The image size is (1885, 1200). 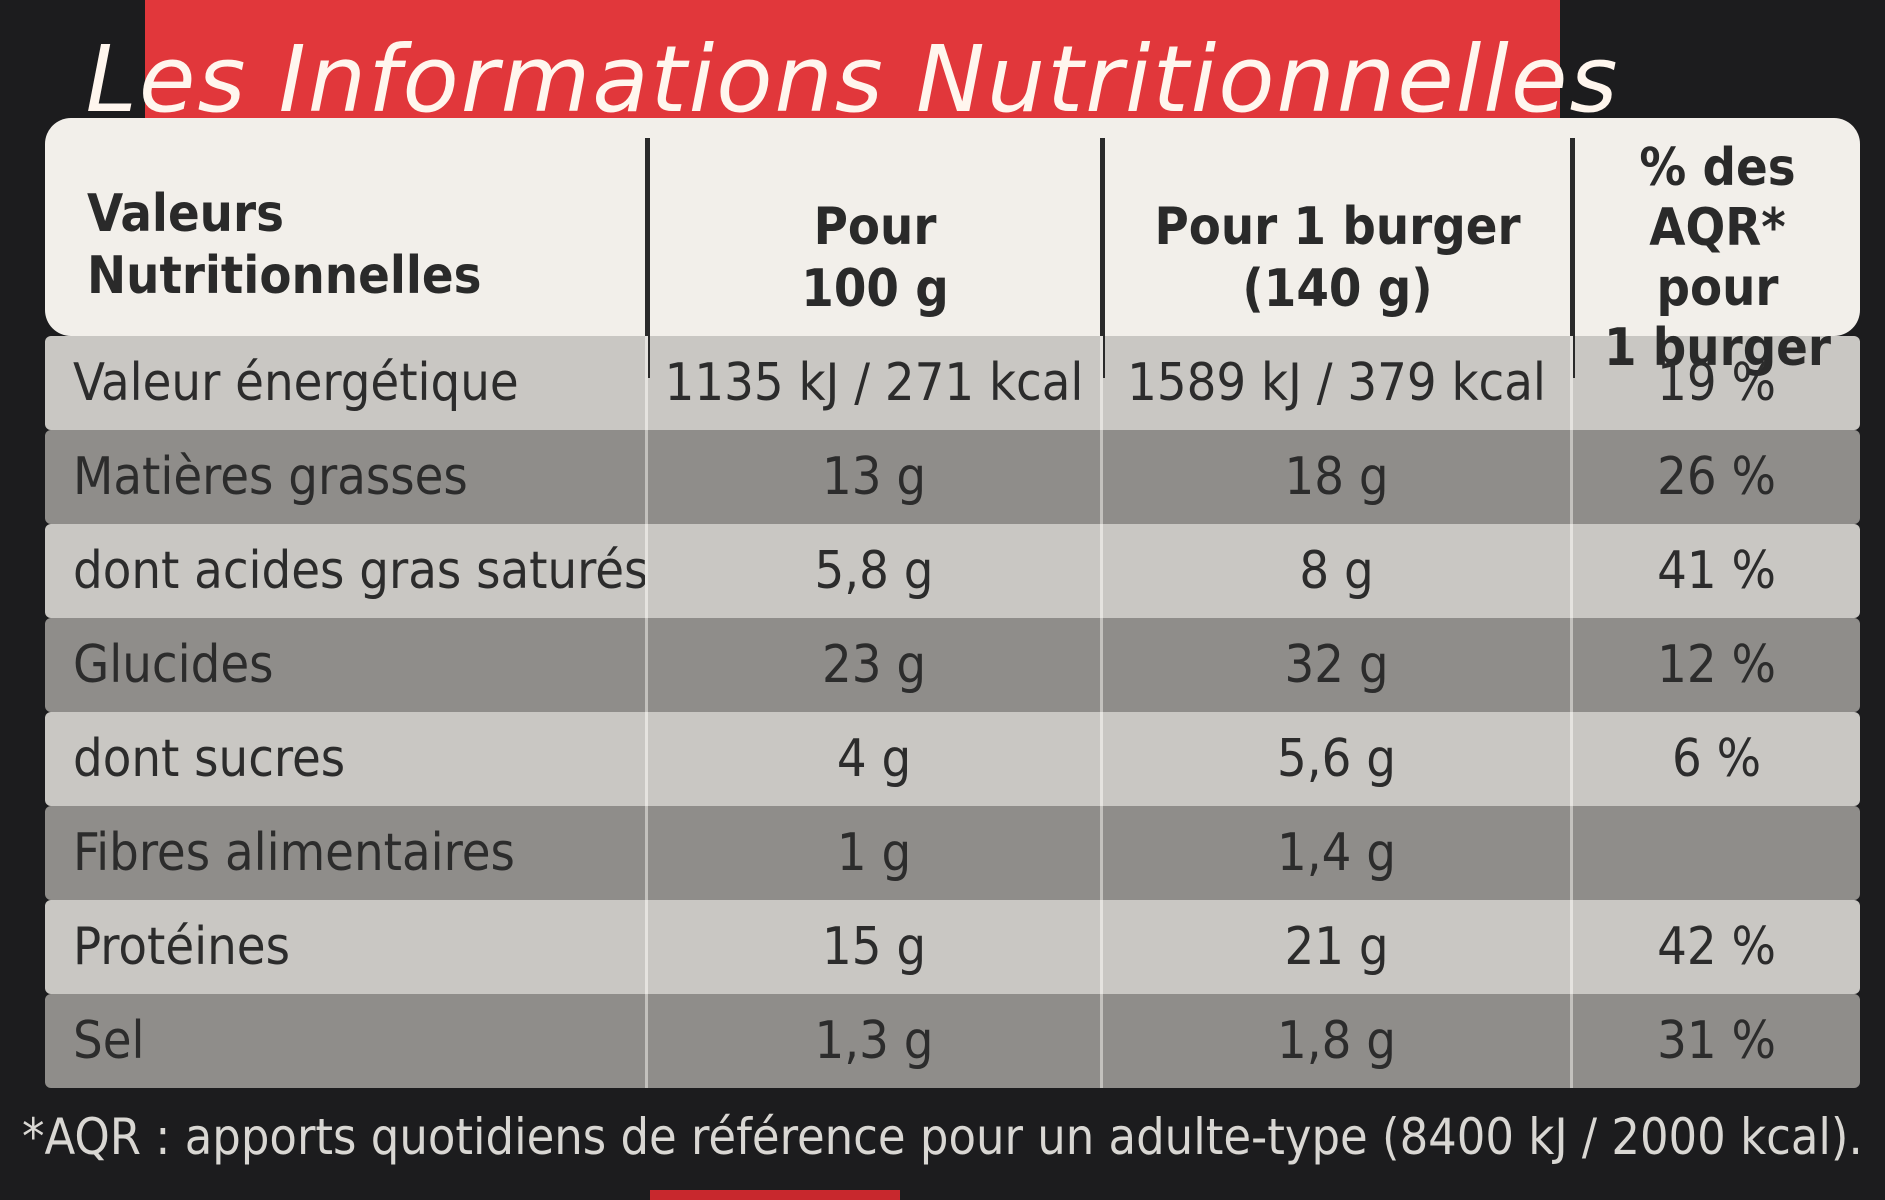 I want to click on table-row: dont acides gras saturés 5,8 g 8 g 41 %, so click(x=952, y=571).